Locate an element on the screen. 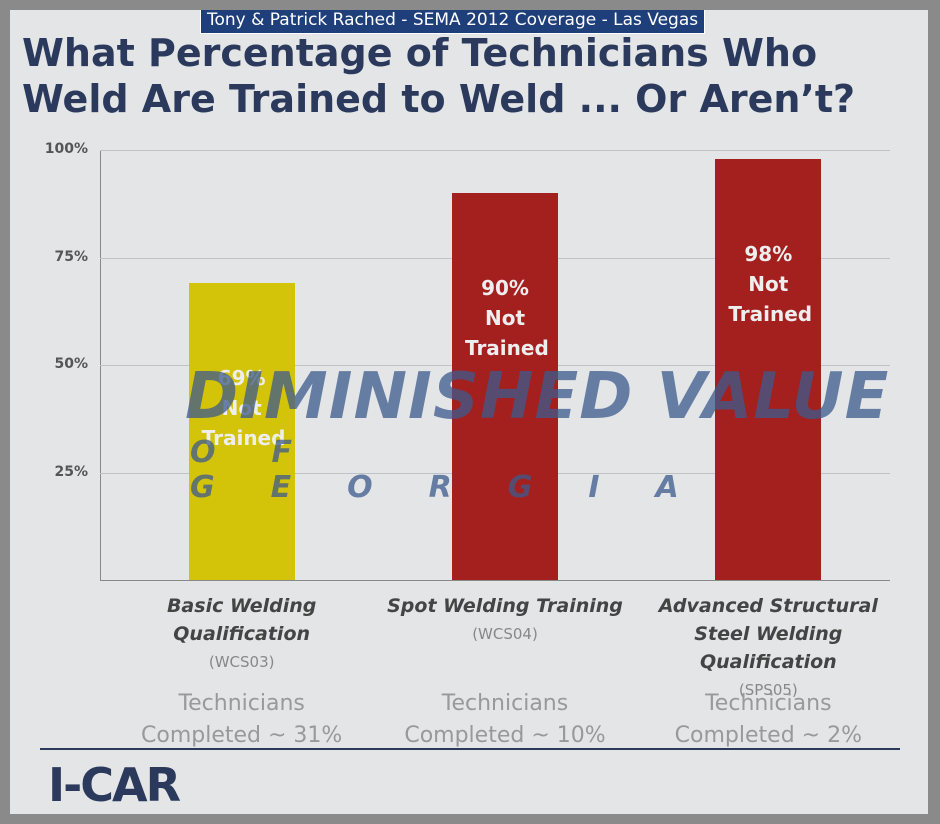 The image size is (940, 824). x-axis is located at coordinates (495, 580).